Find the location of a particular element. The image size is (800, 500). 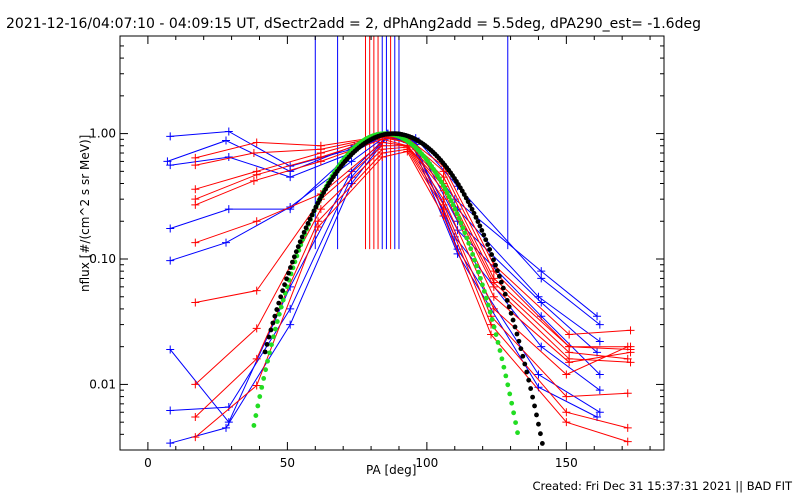

x-tick-label: 150 is located at coordinates (566, 463).